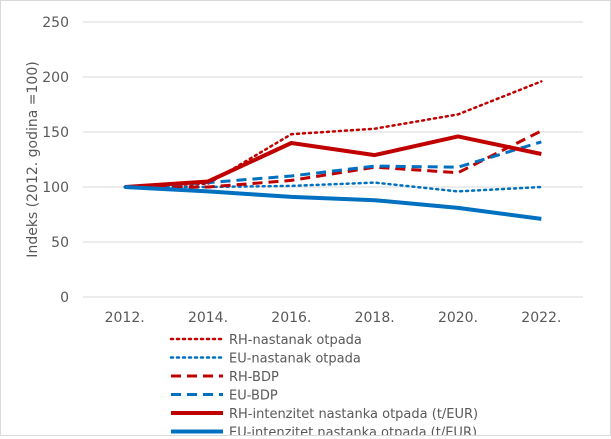 This screenshot has width=611, height=439. Describe the element at coordinates (55, 188) in the screenshot. I see `y-tick-label: 100` at that location.